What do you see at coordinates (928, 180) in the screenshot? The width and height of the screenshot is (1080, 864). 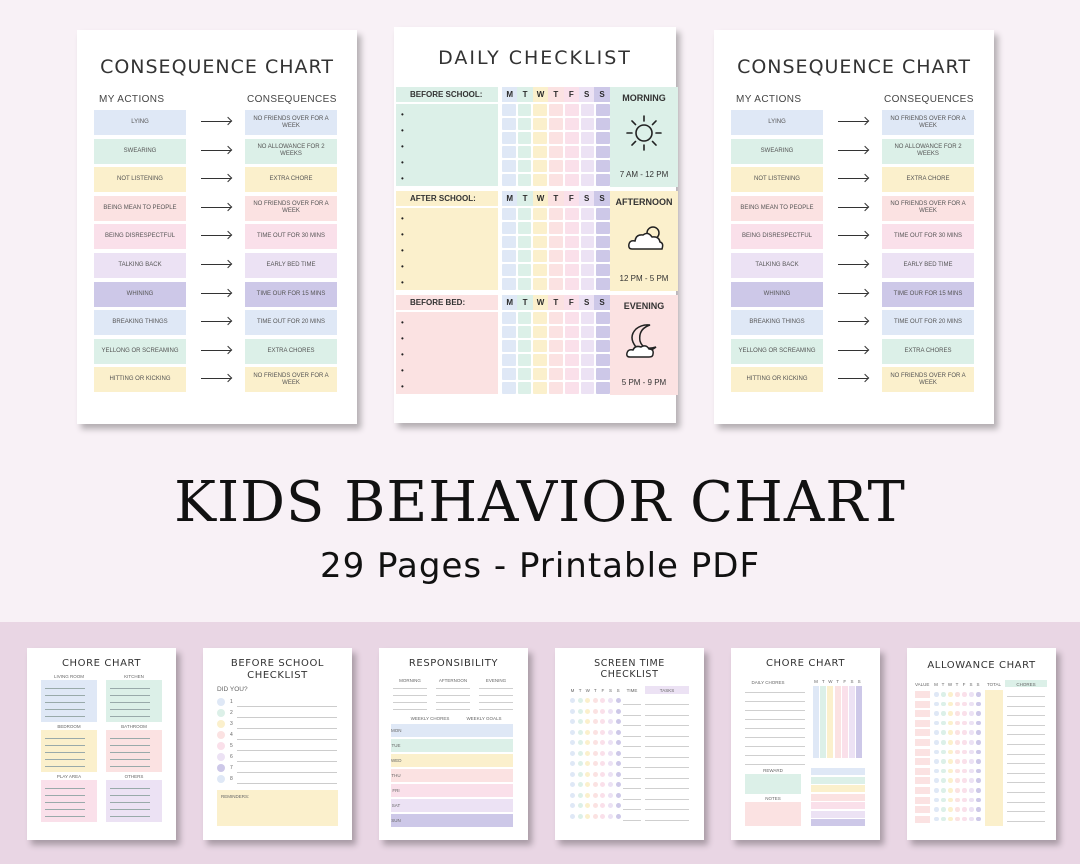 I see `consequence-cell: EXTRA CHORE` at bounding box center [928, 180].